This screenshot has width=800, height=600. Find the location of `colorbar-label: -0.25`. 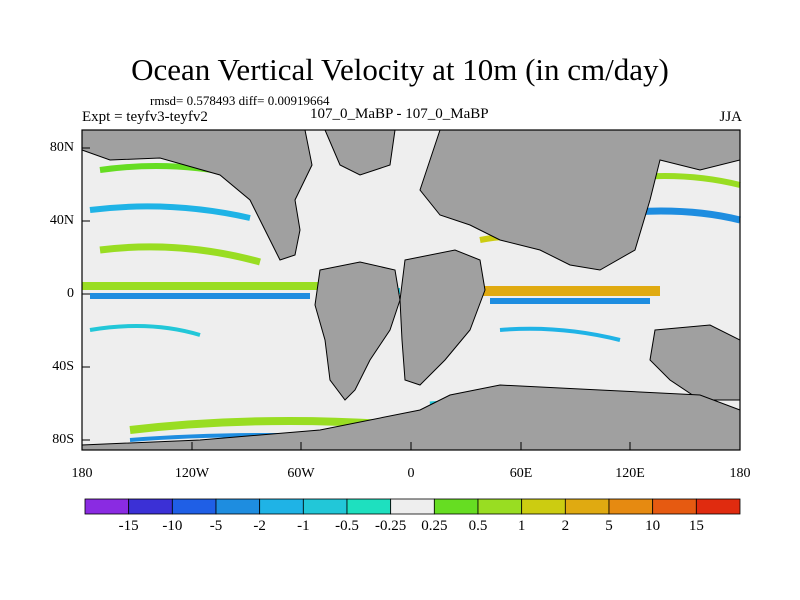

colorbar-label: -0.25 is located at coordinates (391, 526).